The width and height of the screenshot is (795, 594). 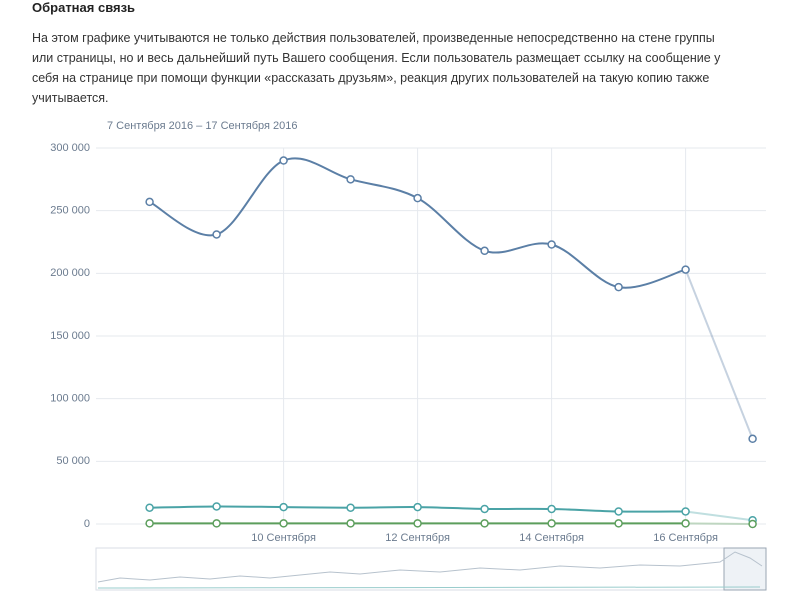 I want to click on x-tick-label: 14 Сентября, so click(x=551, y=538).